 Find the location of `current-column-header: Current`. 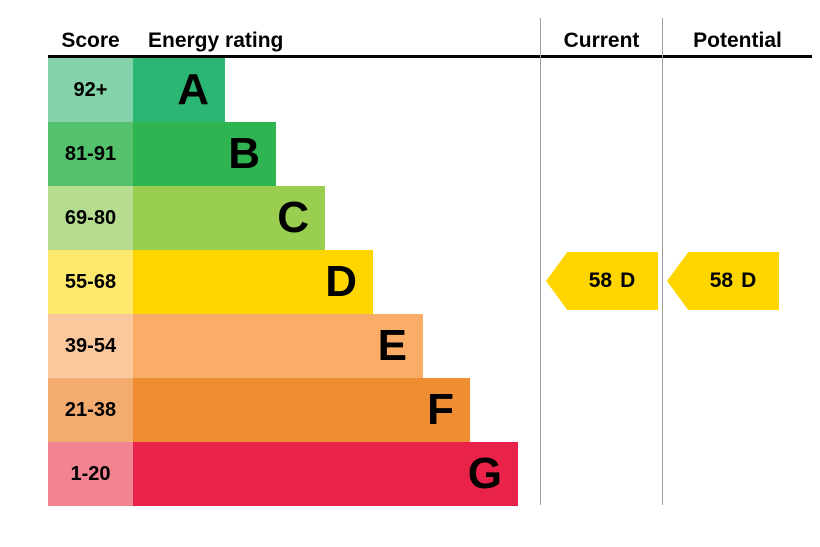

current-column-header: Current is located at coordinates (601, 40).